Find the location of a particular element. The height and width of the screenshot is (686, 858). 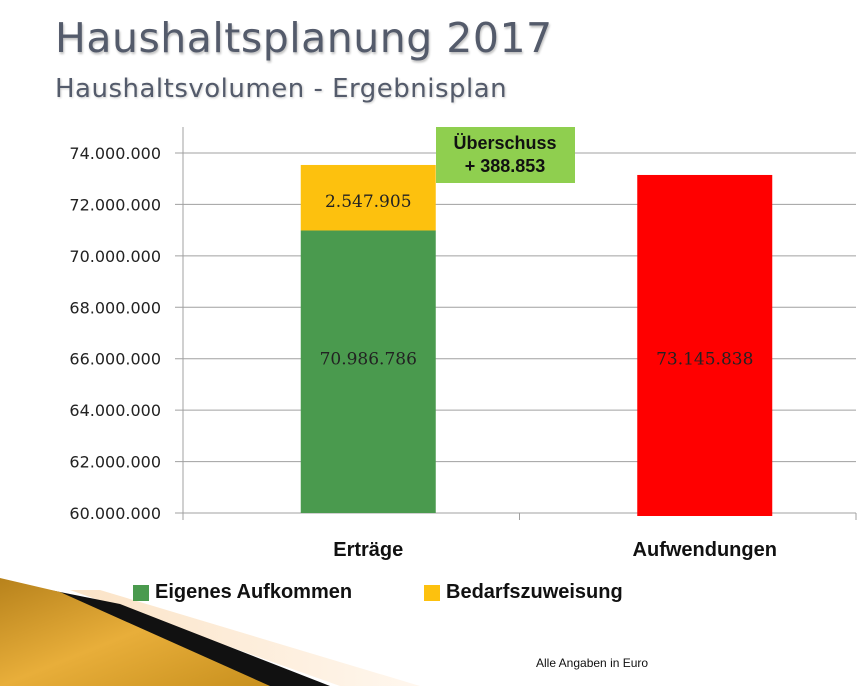

corner-decoration is located at coordinates (210, 632).